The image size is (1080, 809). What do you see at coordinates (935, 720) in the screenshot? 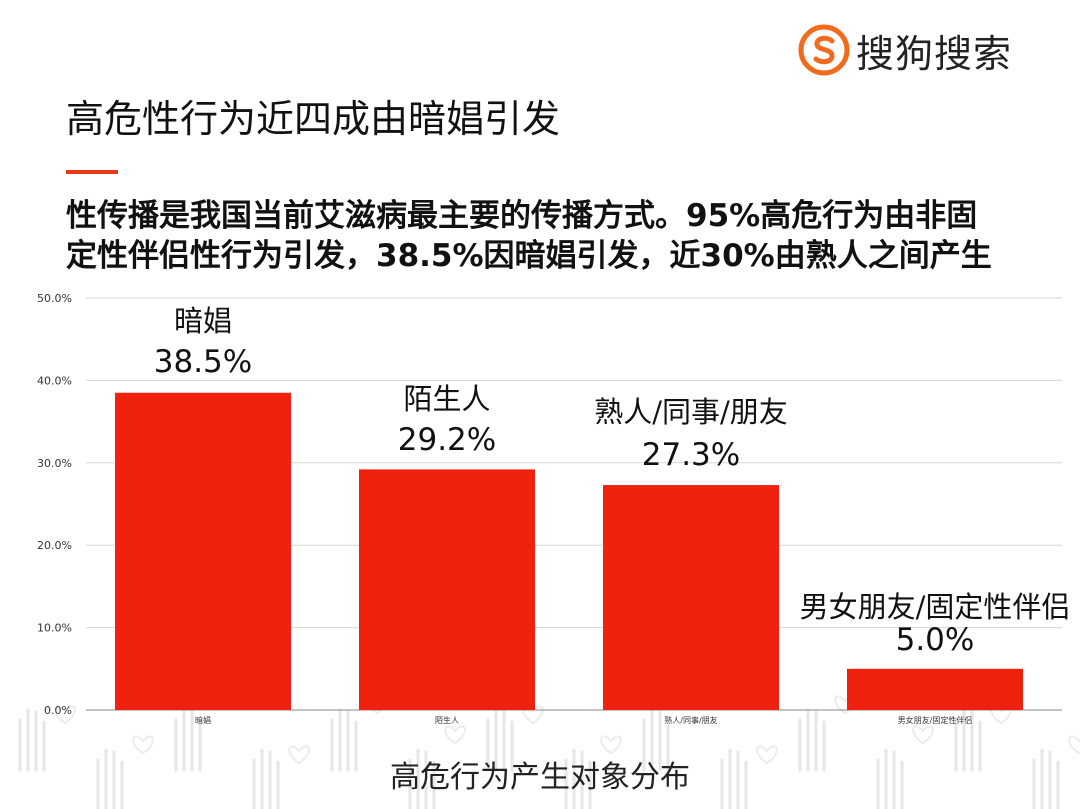
I see `x-tick-label: 男女朋友/固定性伴侣` at bounding box center [935, 720].